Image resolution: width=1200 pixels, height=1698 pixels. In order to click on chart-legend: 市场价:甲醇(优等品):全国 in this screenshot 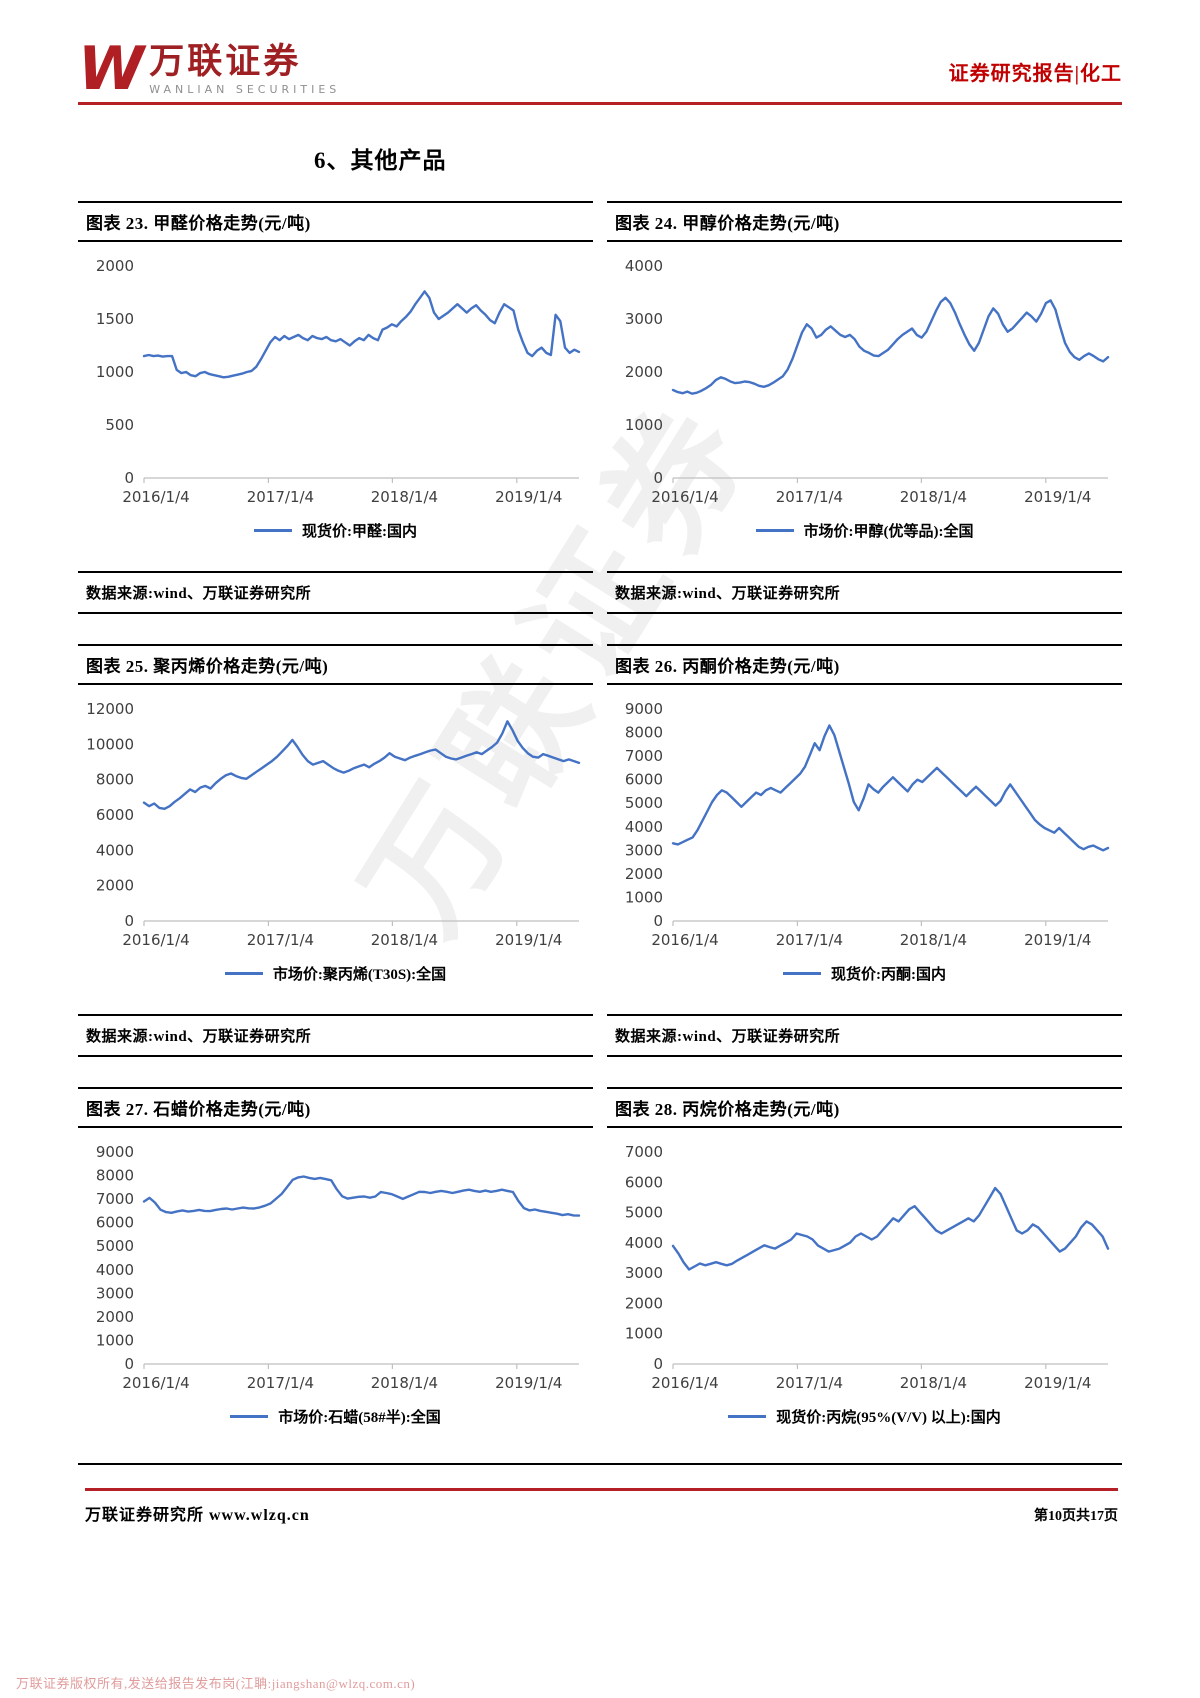, I will do `click(864, 530)`.